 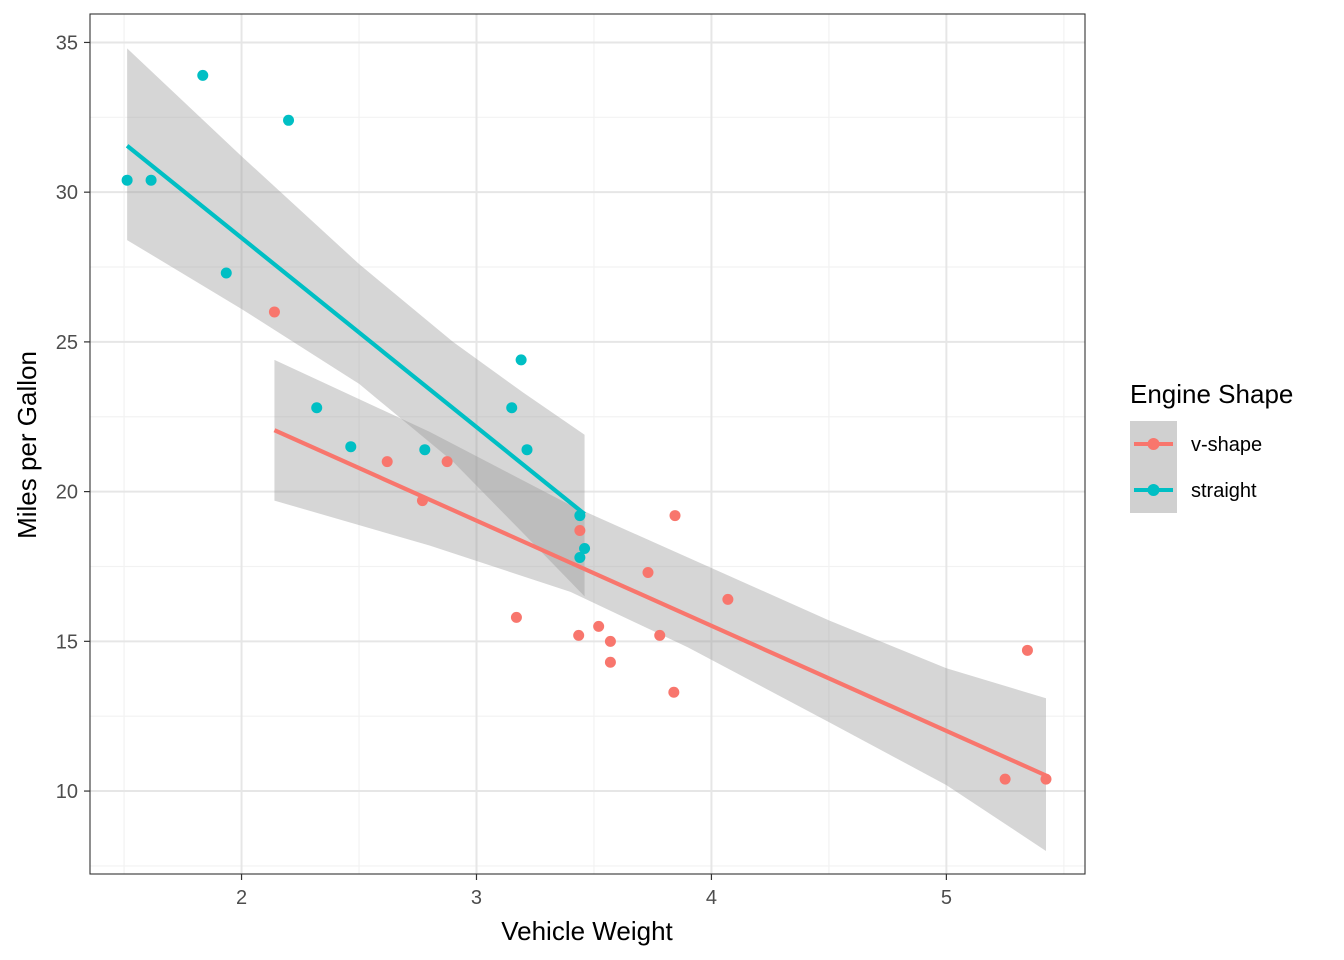 What do you see at coordinates (1211, 394) in the screenshot?
I see `legend-title: Engine Shape` at bounding box center [1211, 394].